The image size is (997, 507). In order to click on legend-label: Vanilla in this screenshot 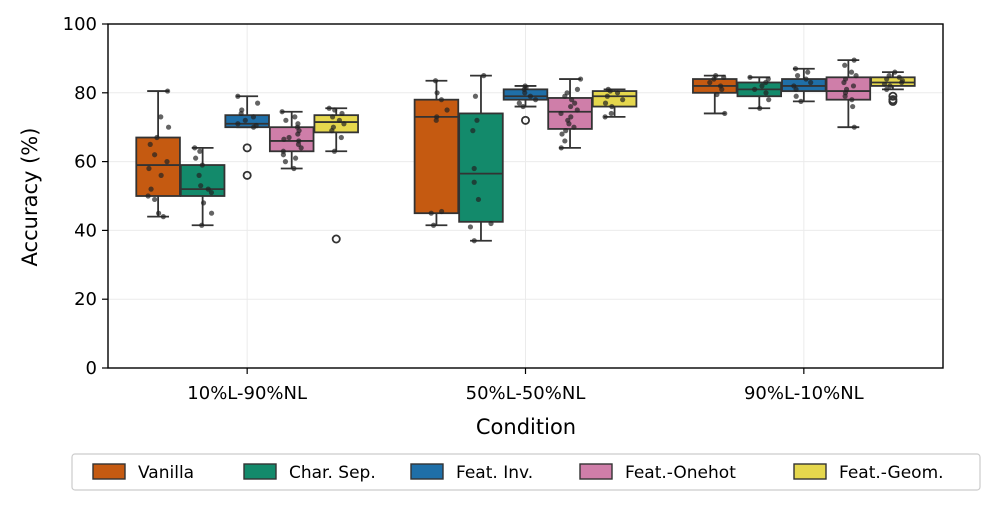, I will do `click(166, 473)`.